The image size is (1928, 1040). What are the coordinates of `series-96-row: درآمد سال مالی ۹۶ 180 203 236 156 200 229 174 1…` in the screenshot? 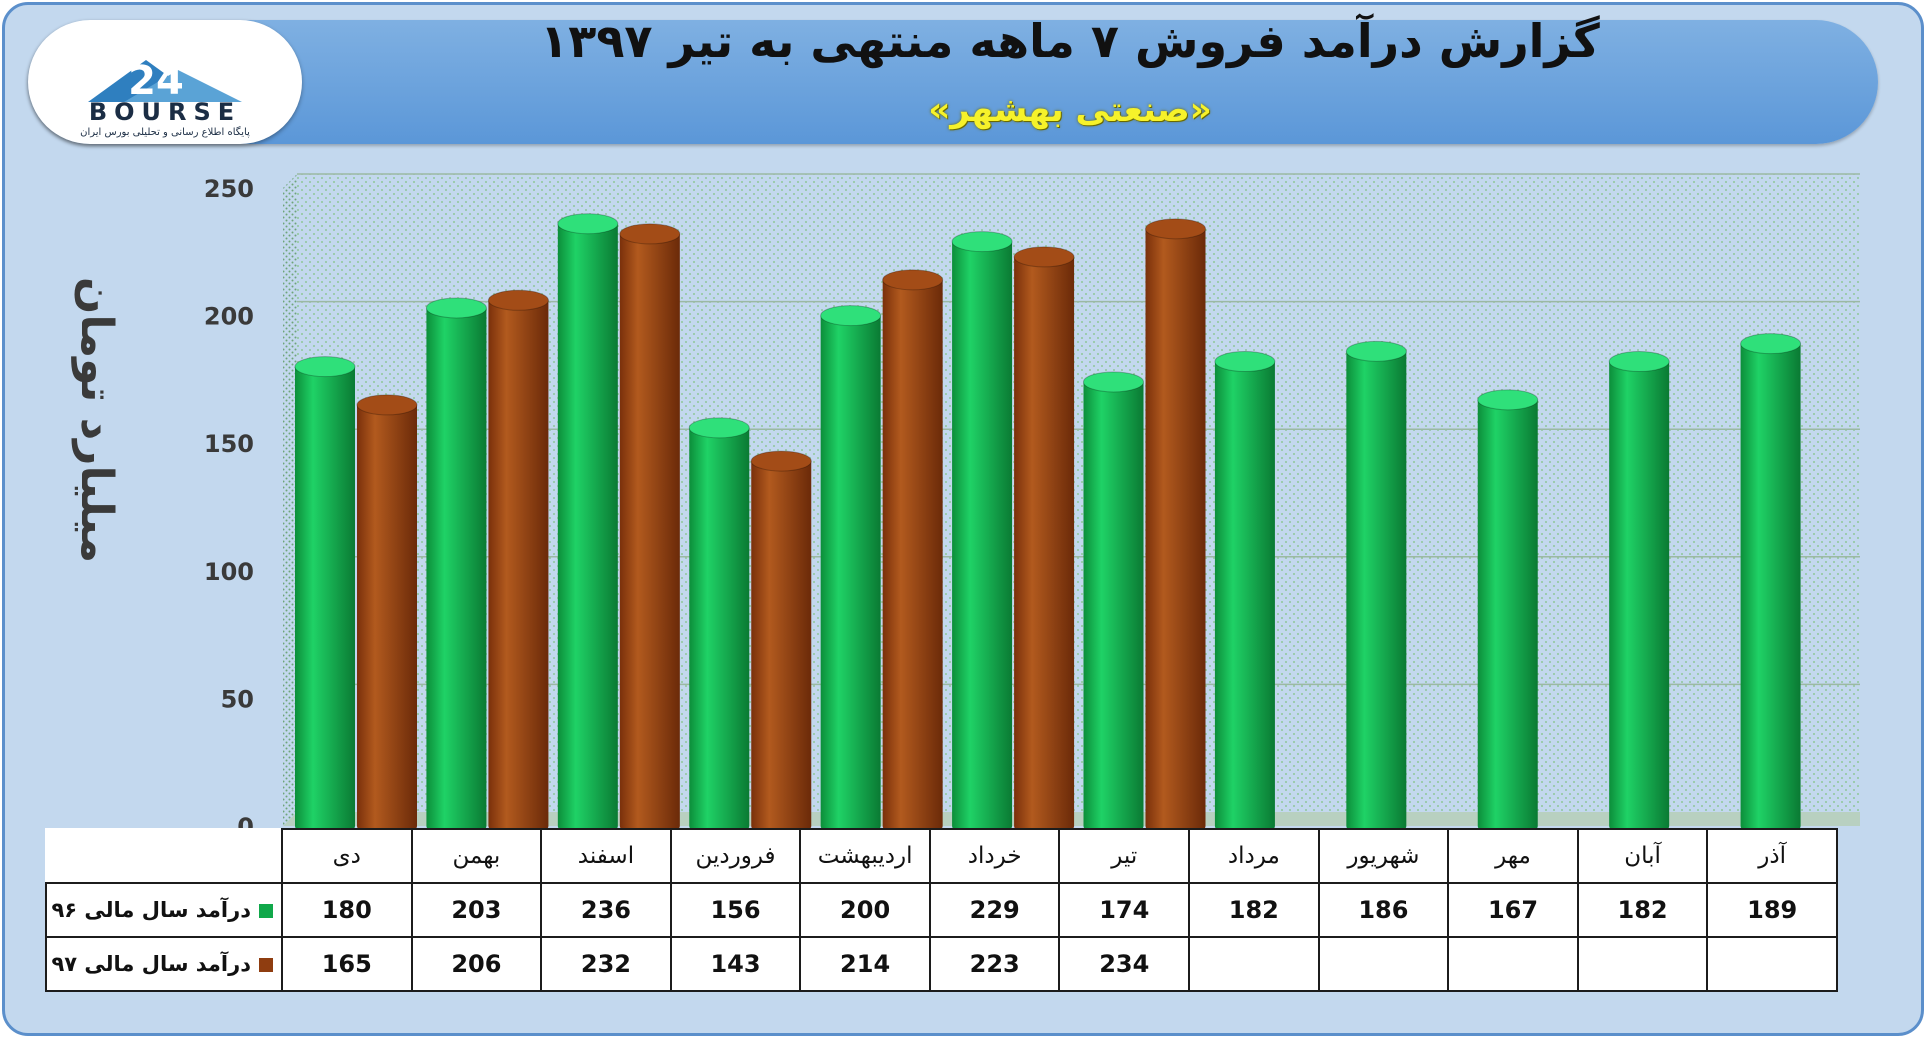 It's located at (941, 910).